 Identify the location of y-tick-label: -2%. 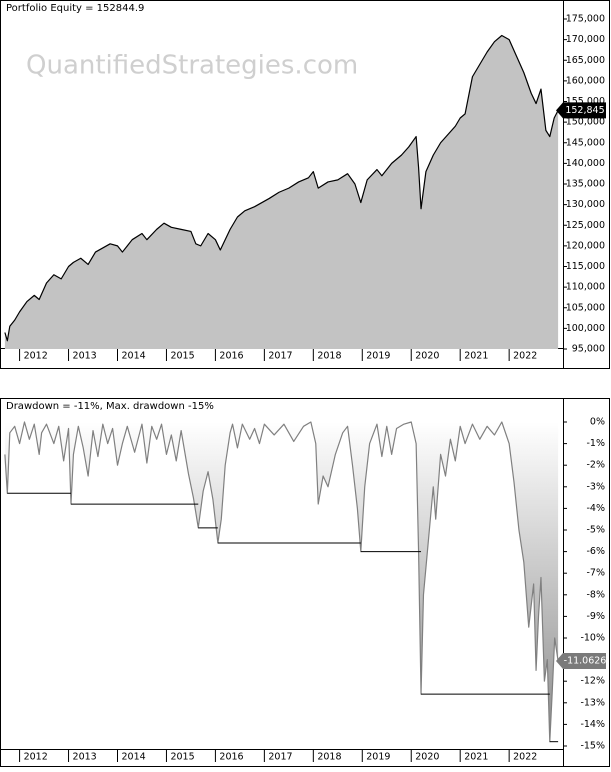
(596, 465).